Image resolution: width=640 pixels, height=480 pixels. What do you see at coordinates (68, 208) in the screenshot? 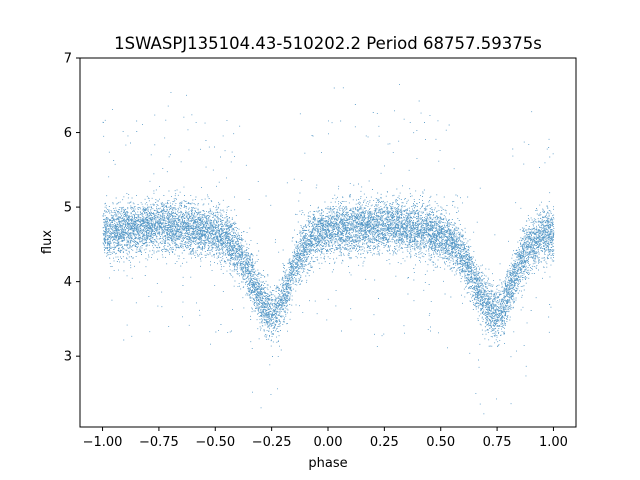
I see `y-tick-label: 5` at bounding box center [68, 208].